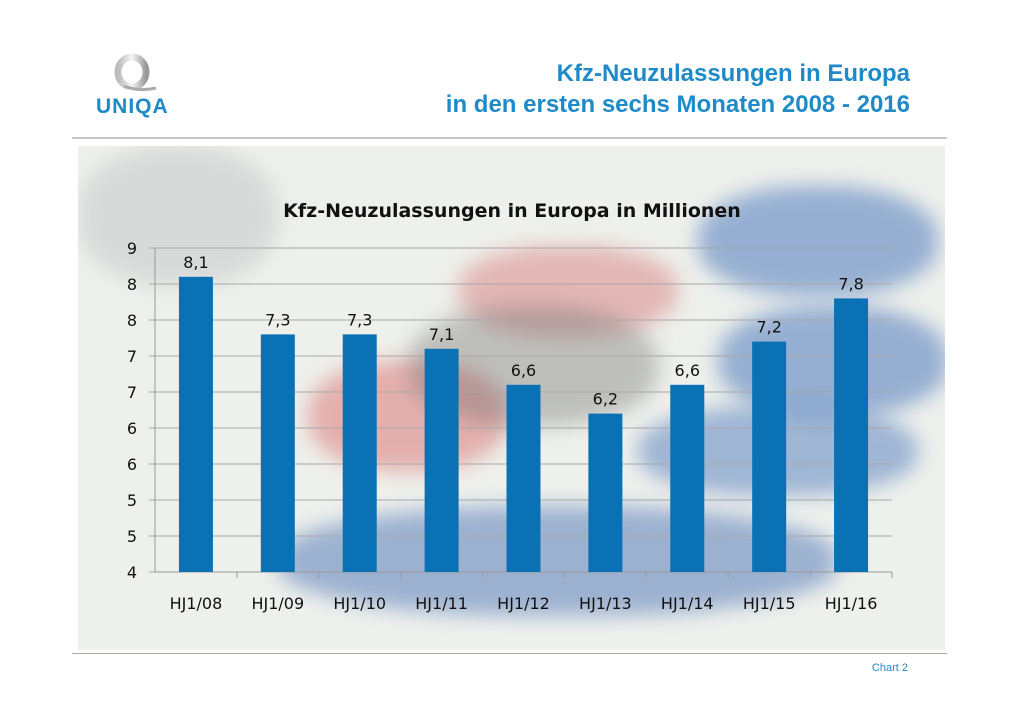 Image resolution: width=1024 pixels, height=724 pixels. Describe the element at coordinates (768, 327) in the screenshot. I see `data-label: 7,2` at that location.